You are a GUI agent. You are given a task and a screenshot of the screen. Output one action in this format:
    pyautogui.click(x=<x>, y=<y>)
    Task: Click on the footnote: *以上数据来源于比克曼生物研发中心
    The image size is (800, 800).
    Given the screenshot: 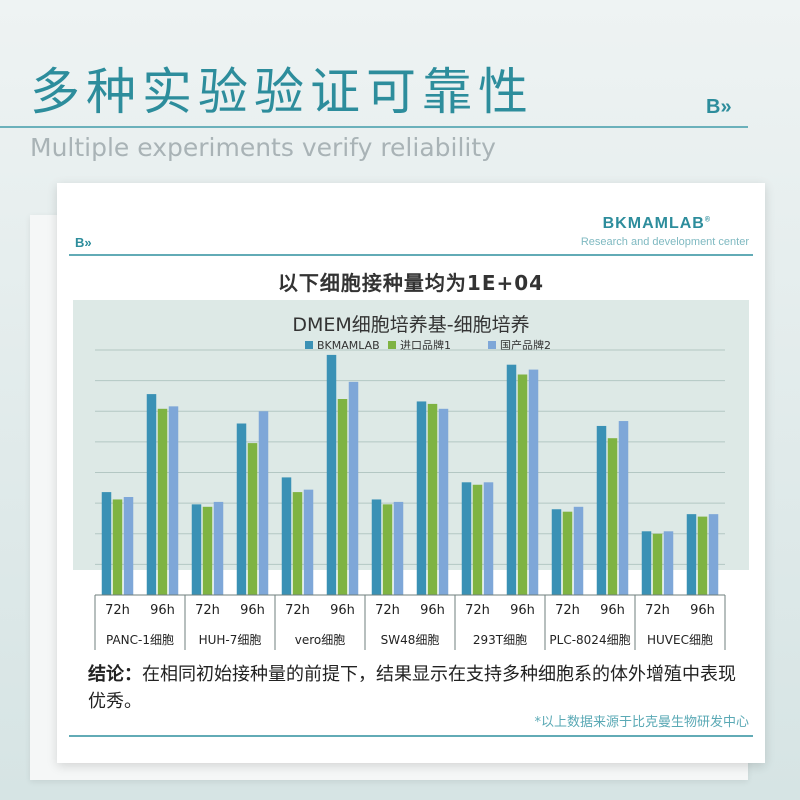 What is the action you would take?
    pyautogui.click(x=641, y=722)
    